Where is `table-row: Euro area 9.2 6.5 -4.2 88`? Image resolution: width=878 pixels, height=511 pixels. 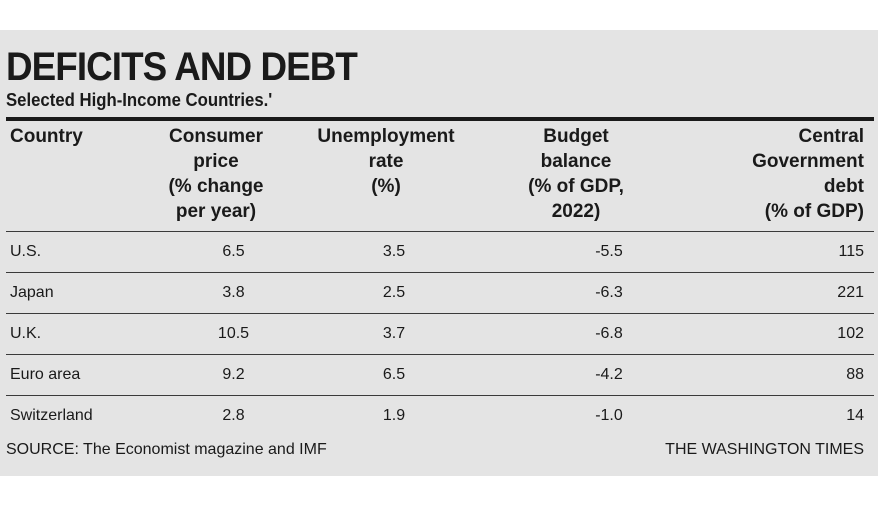
table-row: Euro area 9.2 6.5 -4.2 88 is located at coordinates (440, 375).